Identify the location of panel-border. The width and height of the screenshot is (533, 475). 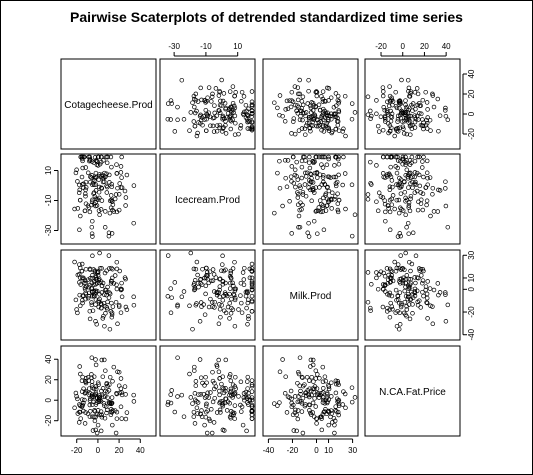
(108, 391).